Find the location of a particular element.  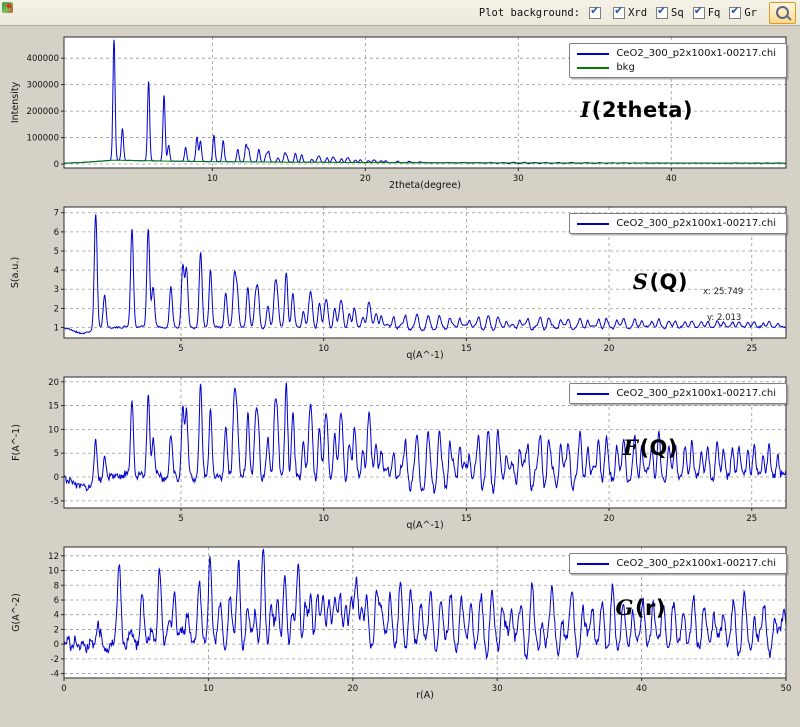

fq-legend: CeO2_300_p2x100x1-00217.chi is located at coordinates (678, 393).